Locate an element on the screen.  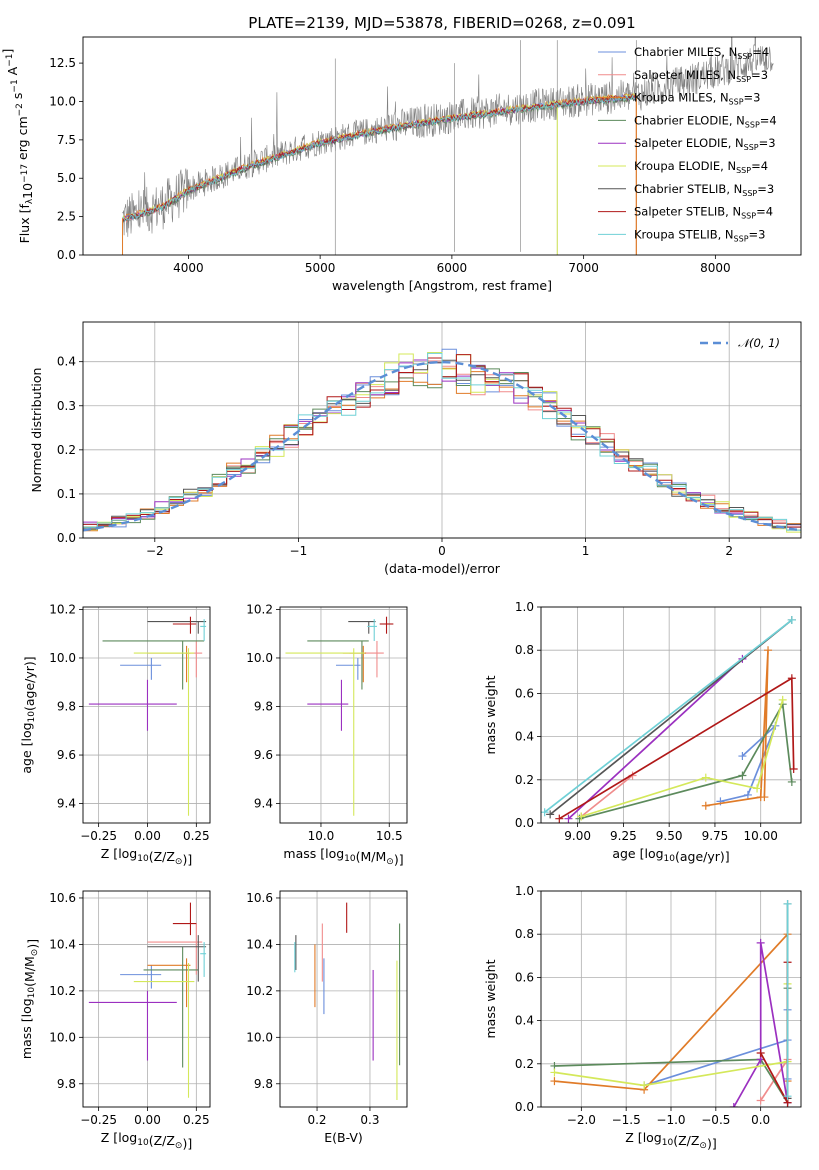
x-tick-label: 1 is located at coordinates (586, 551).